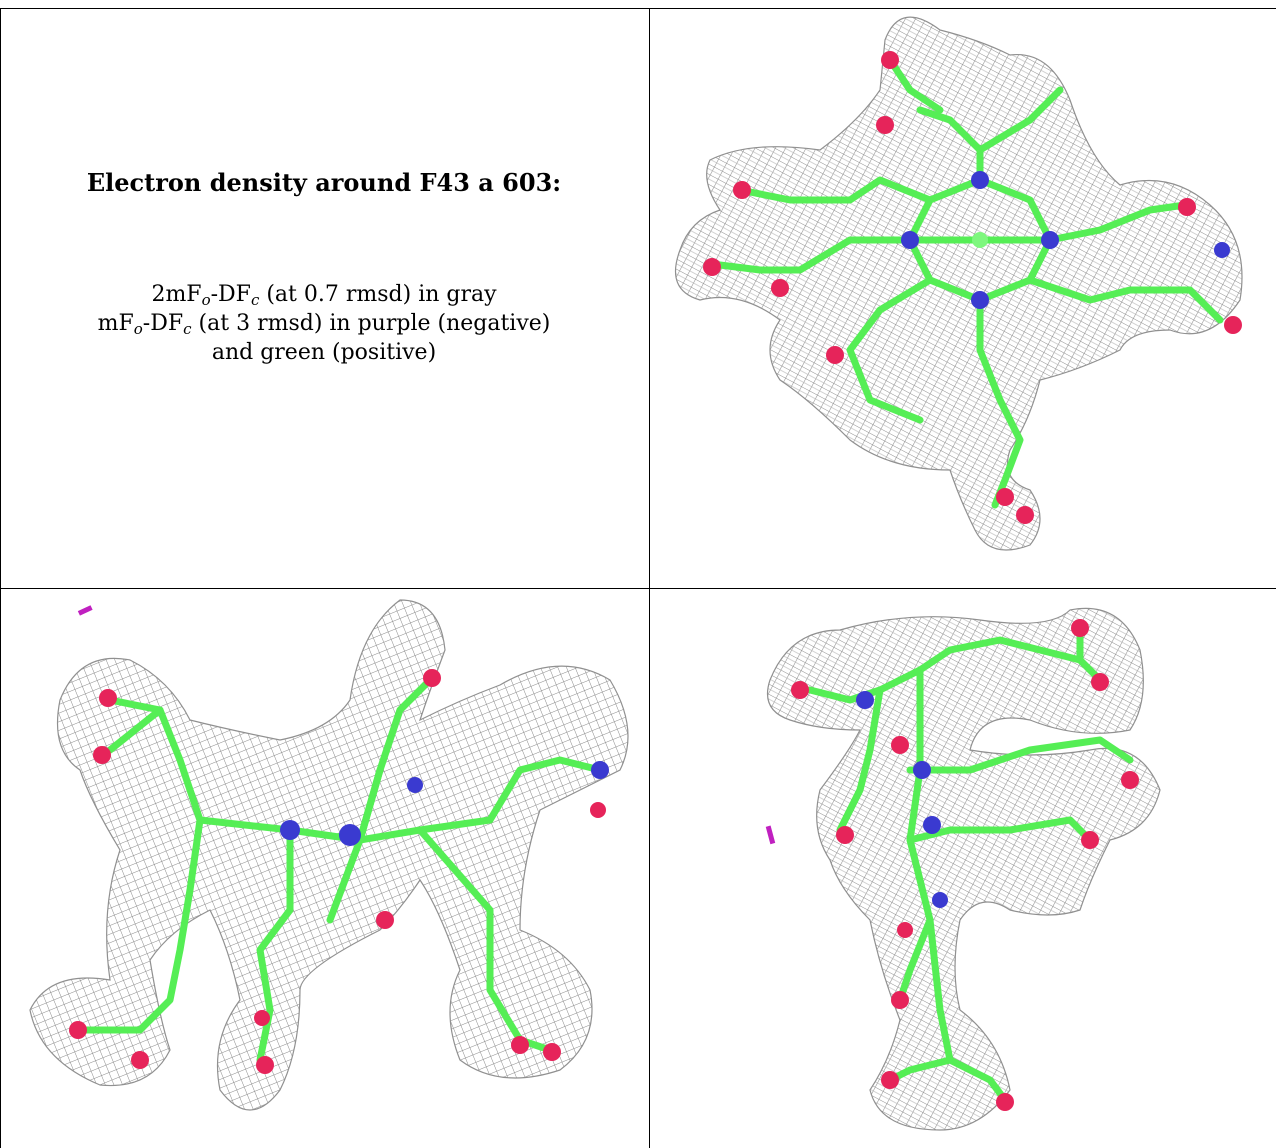 The image size is (1276, 1148). What do you see at coordinates (638, 8) in the screenshot?
I see `table-top-border` at bounding box center [638, 8].